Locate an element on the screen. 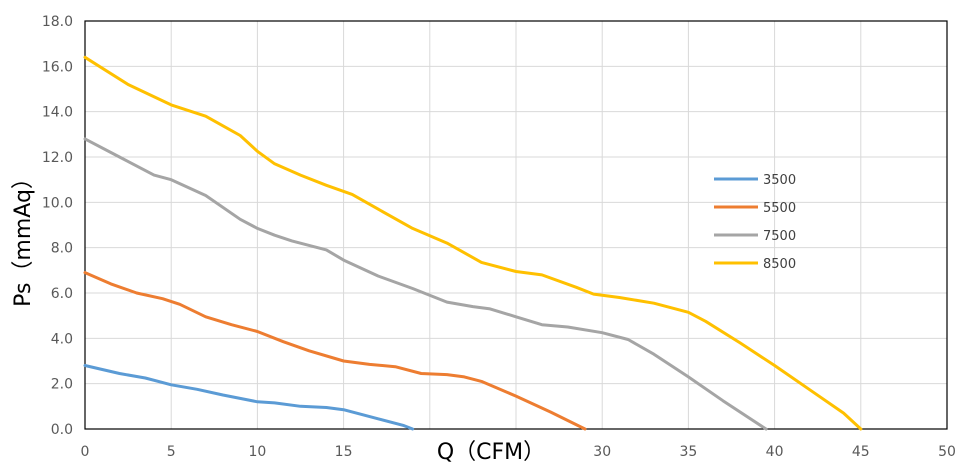 The height and width of the screenshot is (468, 966). y-tick-label: 18.0 is located at coordinates (57, 22).